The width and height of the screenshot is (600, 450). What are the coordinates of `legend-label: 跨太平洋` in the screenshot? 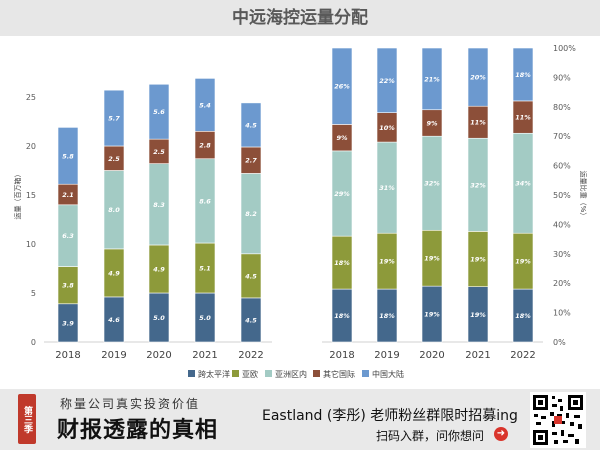 It's located at (214, 374).